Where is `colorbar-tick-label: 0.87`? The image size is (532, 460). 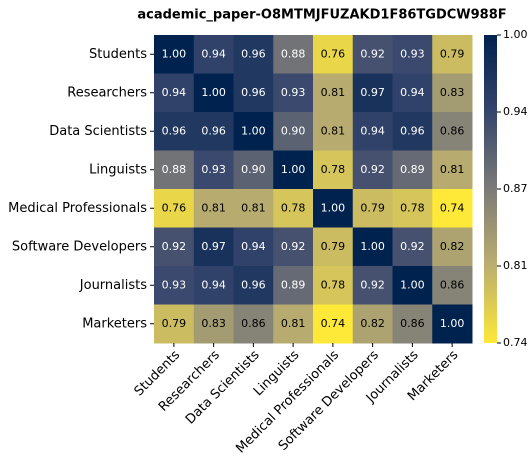 colorbar-tick-label: 0.87 is located at coordinates (515, 188).